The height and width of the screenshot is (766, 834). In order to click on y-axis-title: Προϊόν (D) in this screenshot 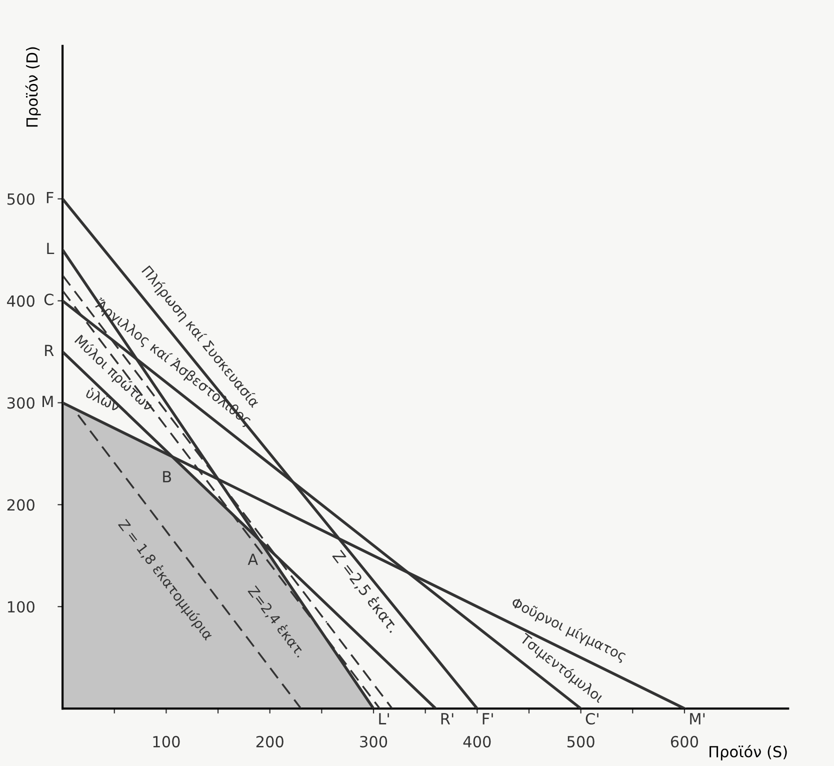, I will do `click(33, 87)`.